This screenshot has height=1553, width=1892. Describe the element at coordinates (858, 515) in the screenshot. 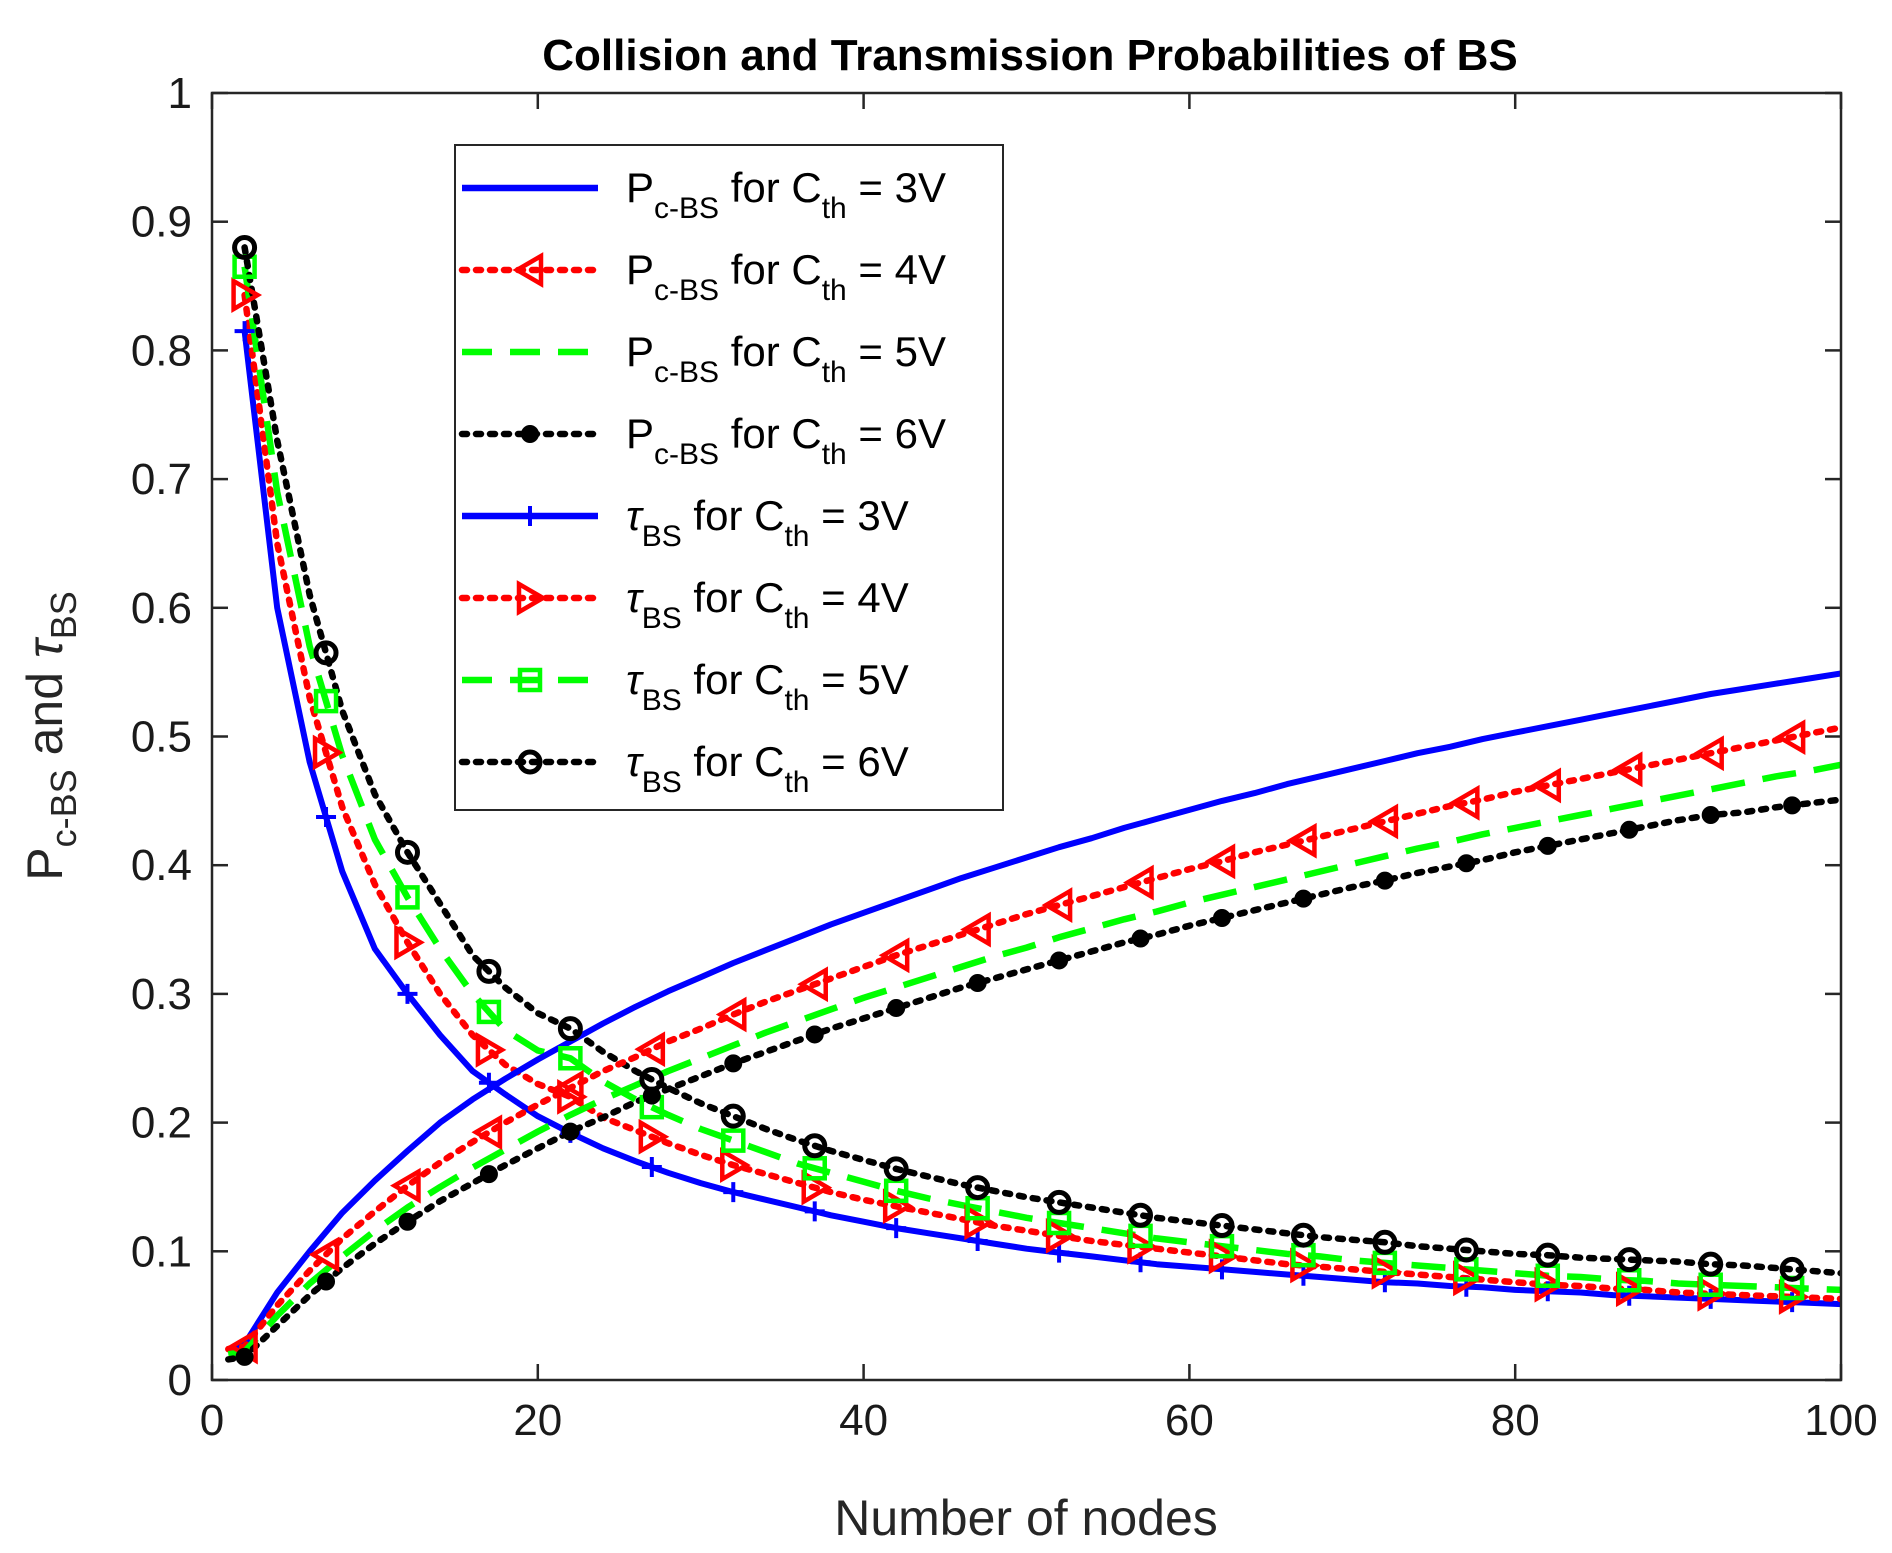

I see `legend-label-part: = 3V` at that location.